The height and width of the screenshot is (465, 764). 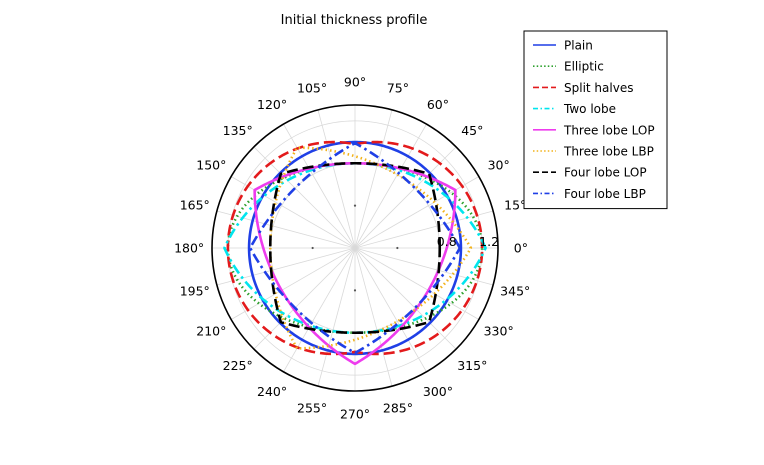 What do you see at coordinates (472, 365) in the screenshot?
I see `angle-tick-label: 315°` at bounding box center [472, 365].